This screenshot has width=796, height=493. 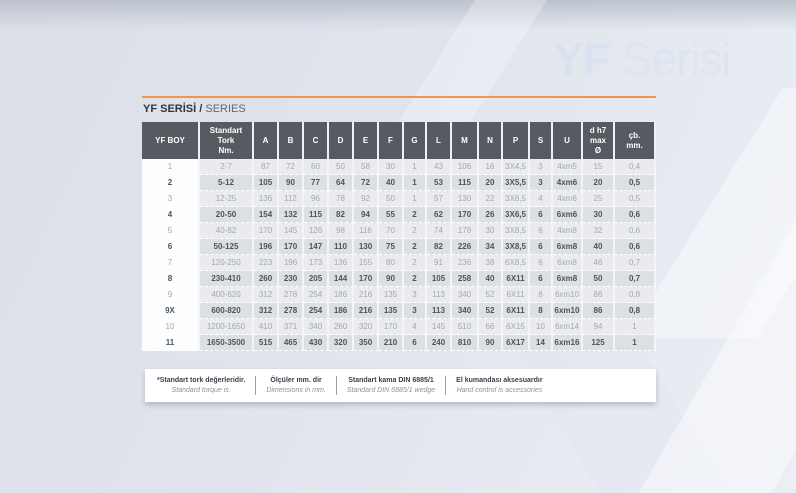 I want to click on row-label-cell: 5, so click(x=171, y=231).